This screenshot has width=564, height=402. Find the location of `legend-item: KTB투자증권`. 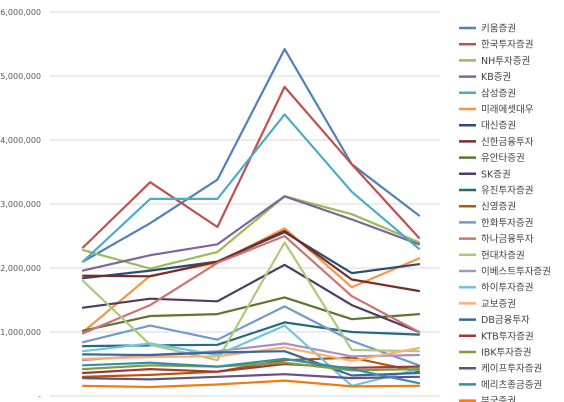

legend-item: KTB투자증권 is located at coordinates (496, 336).